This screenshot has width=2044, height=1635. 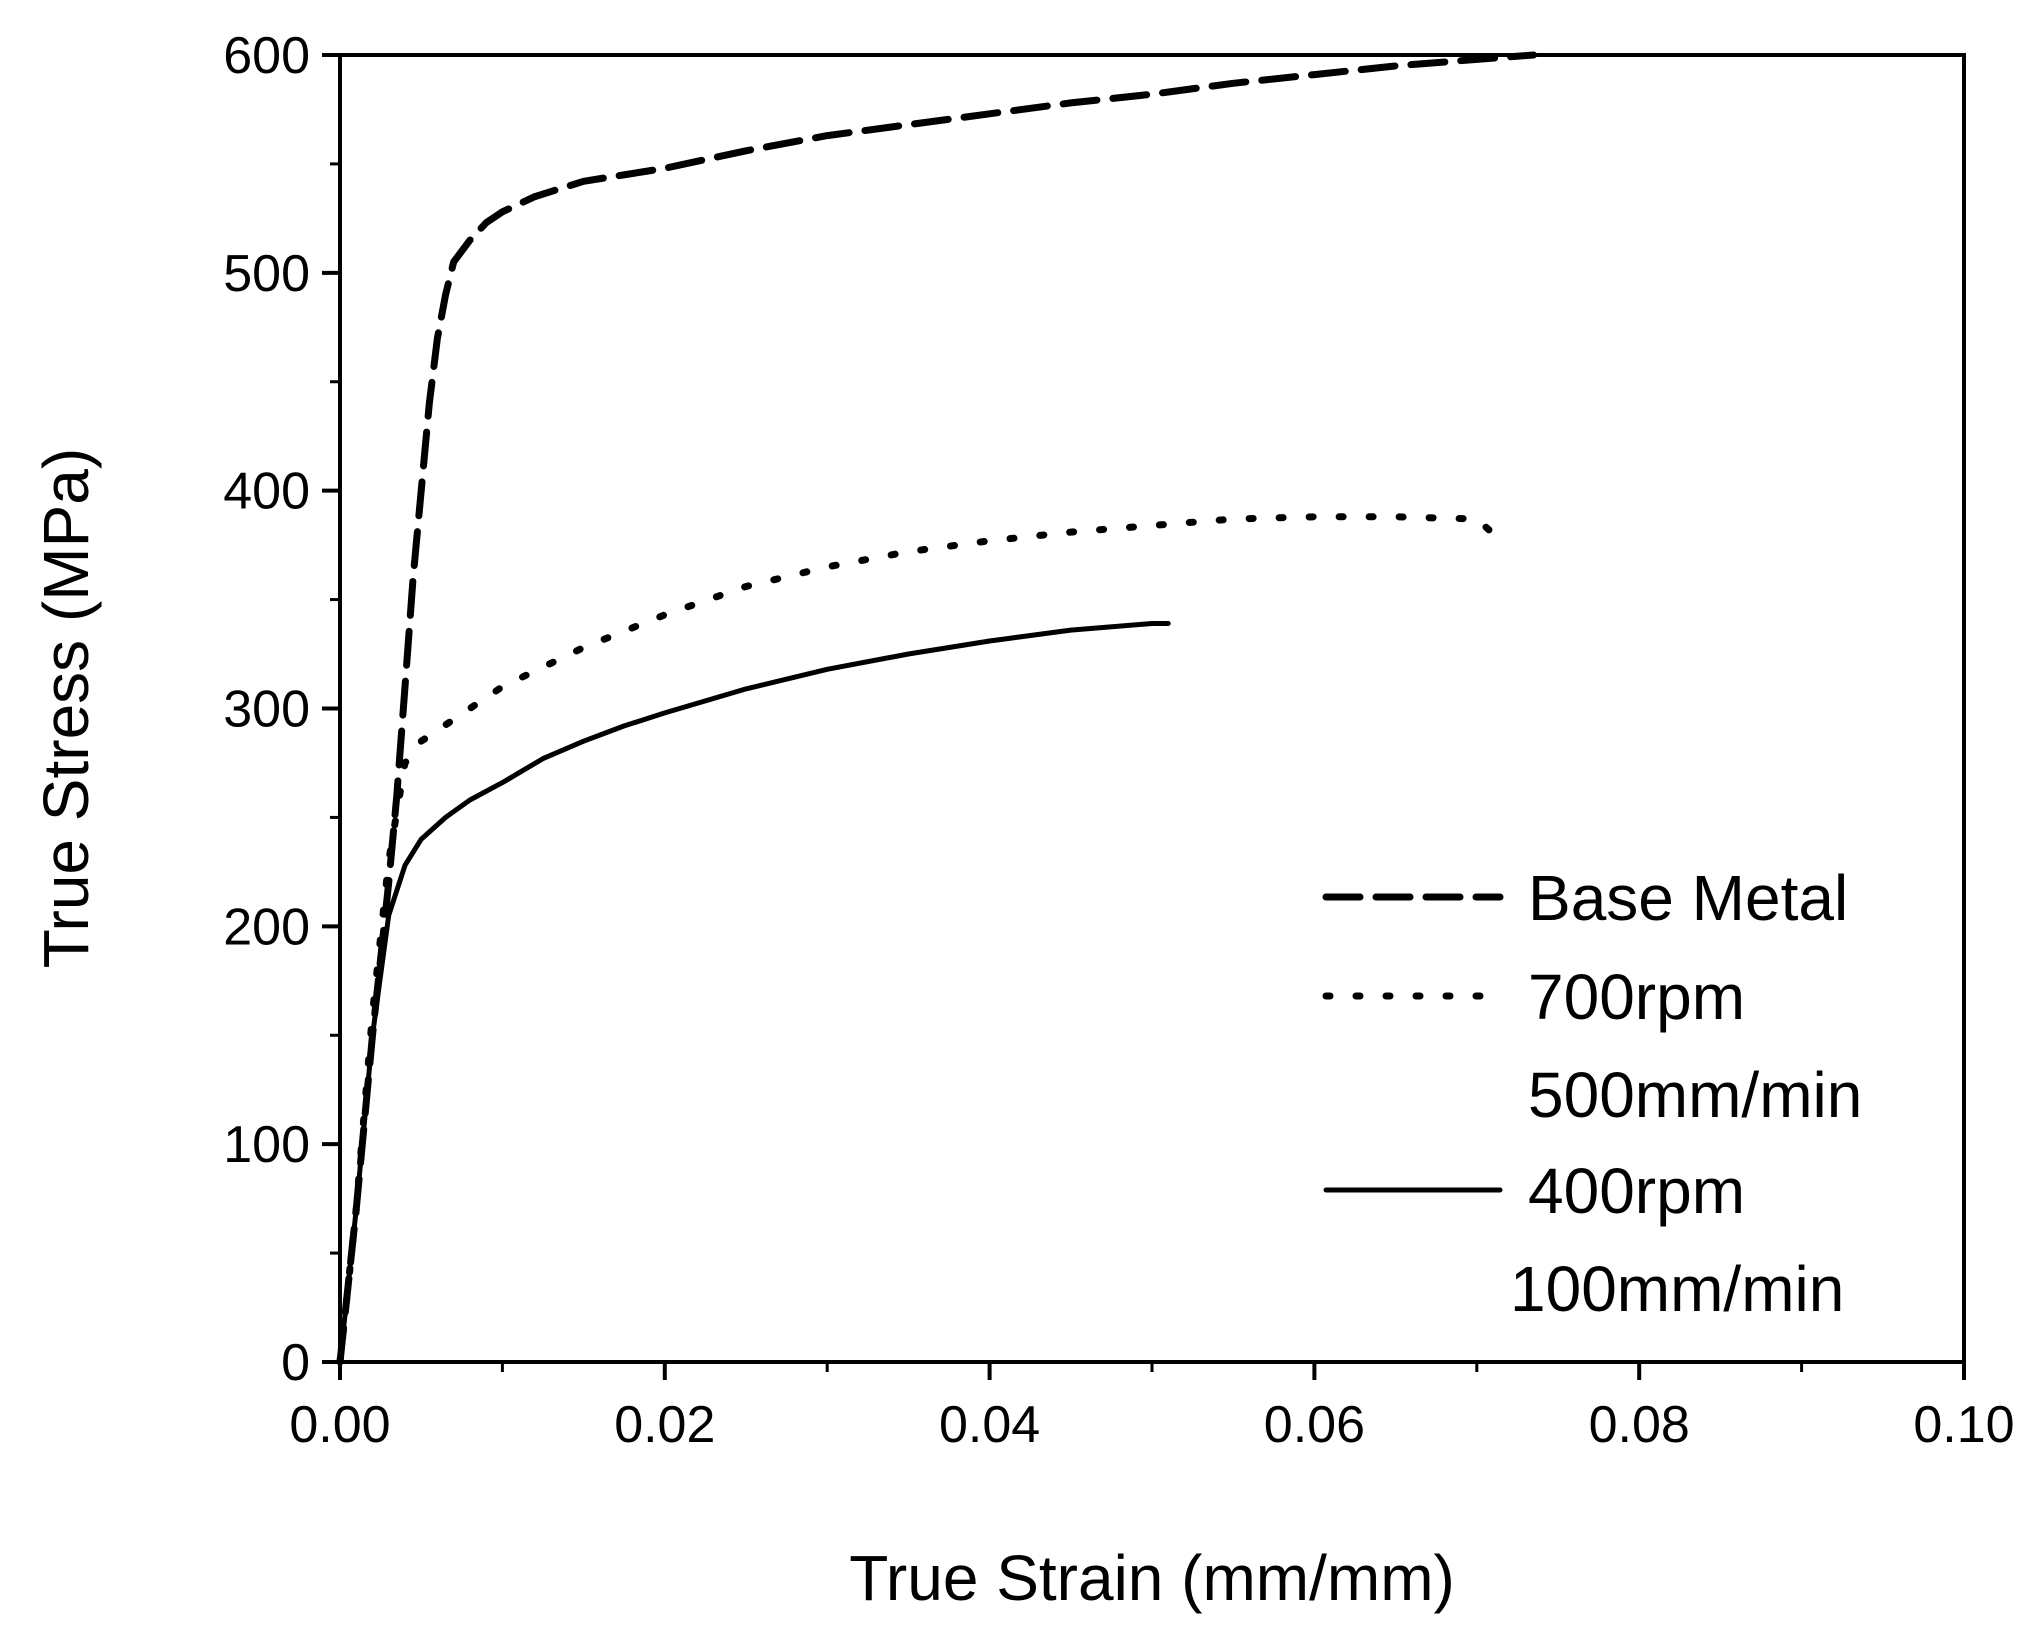 I want to click on y-tick-label: 200, so click(x=266, y=927).